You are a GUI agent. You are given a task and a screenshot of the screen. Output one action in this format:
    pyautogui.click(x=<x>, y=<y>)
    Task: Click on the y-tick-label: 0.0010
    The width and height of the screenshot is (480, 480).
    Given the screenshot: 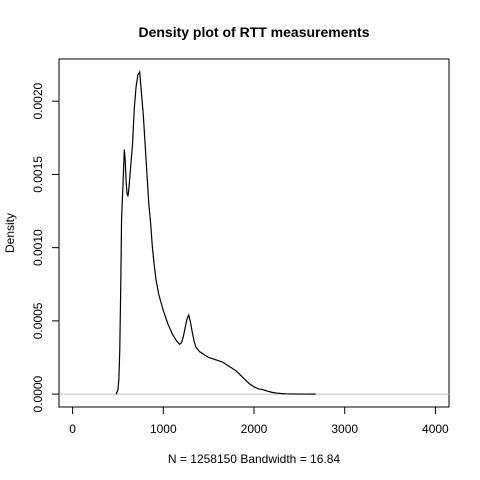 What is the action you would take?
    pyautogui.click(x=38, y=247)
    